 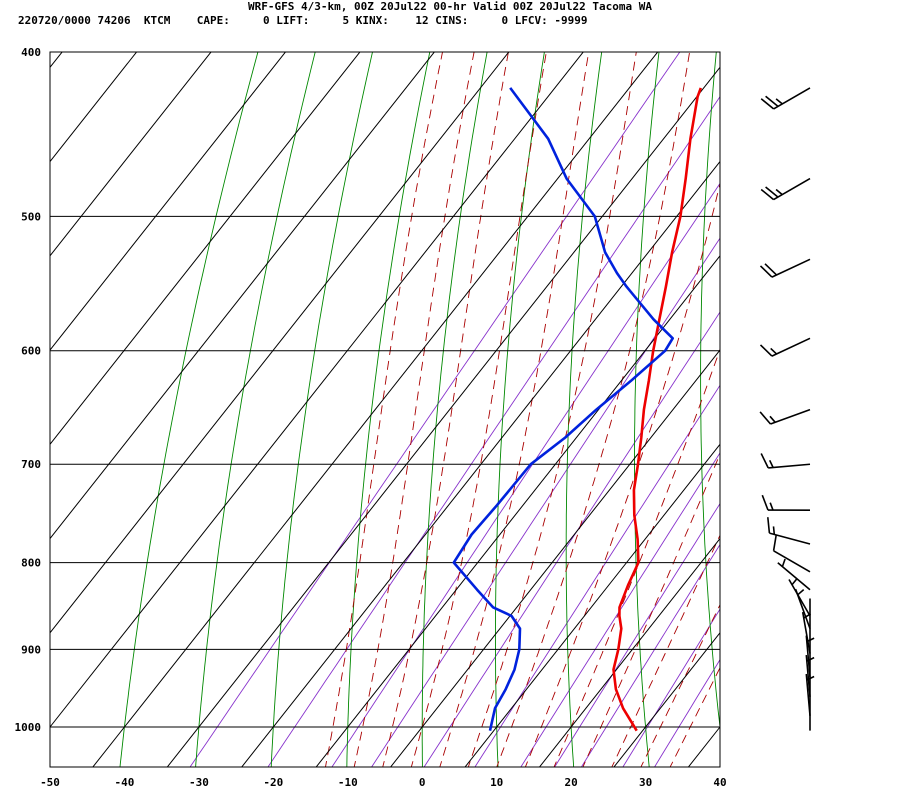 What do you see at coordinates (31, 649) in the screenshot?
I see `pressure-tick-label: 900` at bounding box center [31, 649].